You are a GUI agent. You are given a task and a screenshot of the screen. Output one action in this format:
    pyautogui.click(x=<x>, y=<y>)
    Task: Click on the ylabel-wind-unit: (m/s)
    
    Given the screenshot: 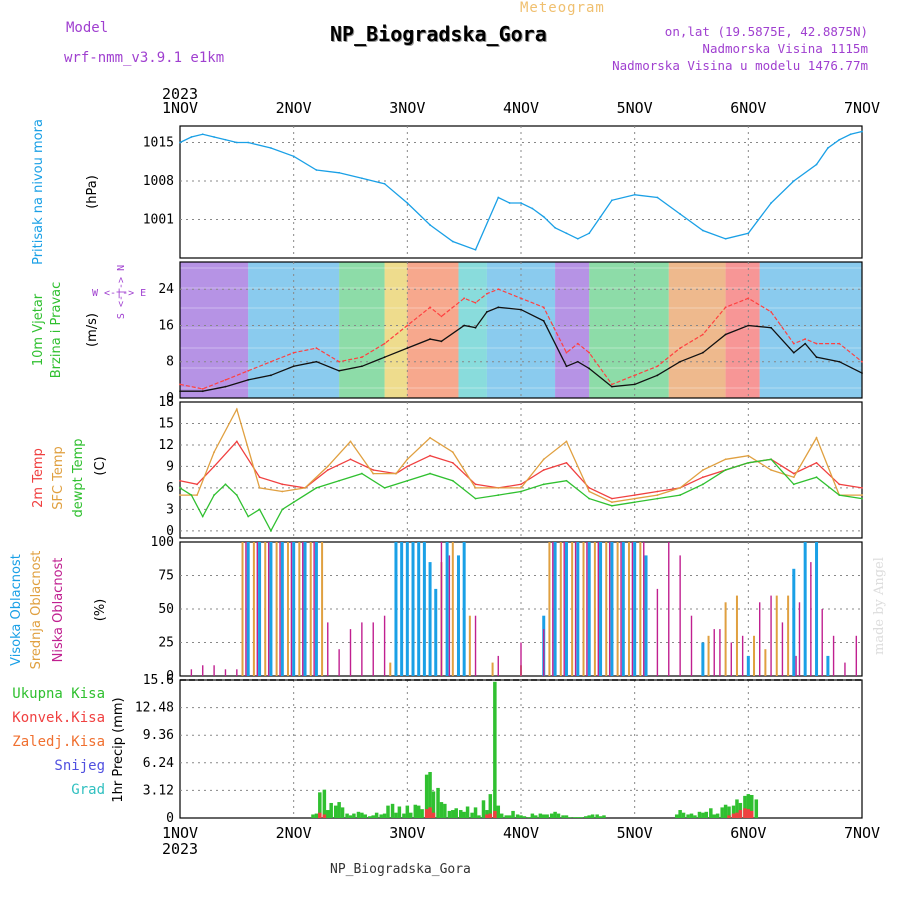 What is the action you would take?
    pyautogui.click(x=92, y=330)
    